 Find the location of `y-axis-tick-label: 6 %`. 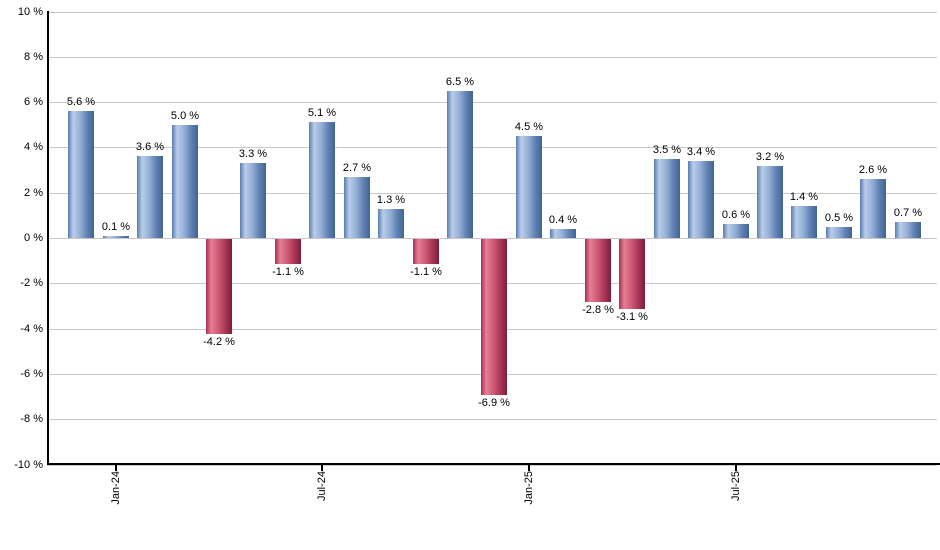

y-axis-tick-label: 6 % is located at coordinates (33, 102).